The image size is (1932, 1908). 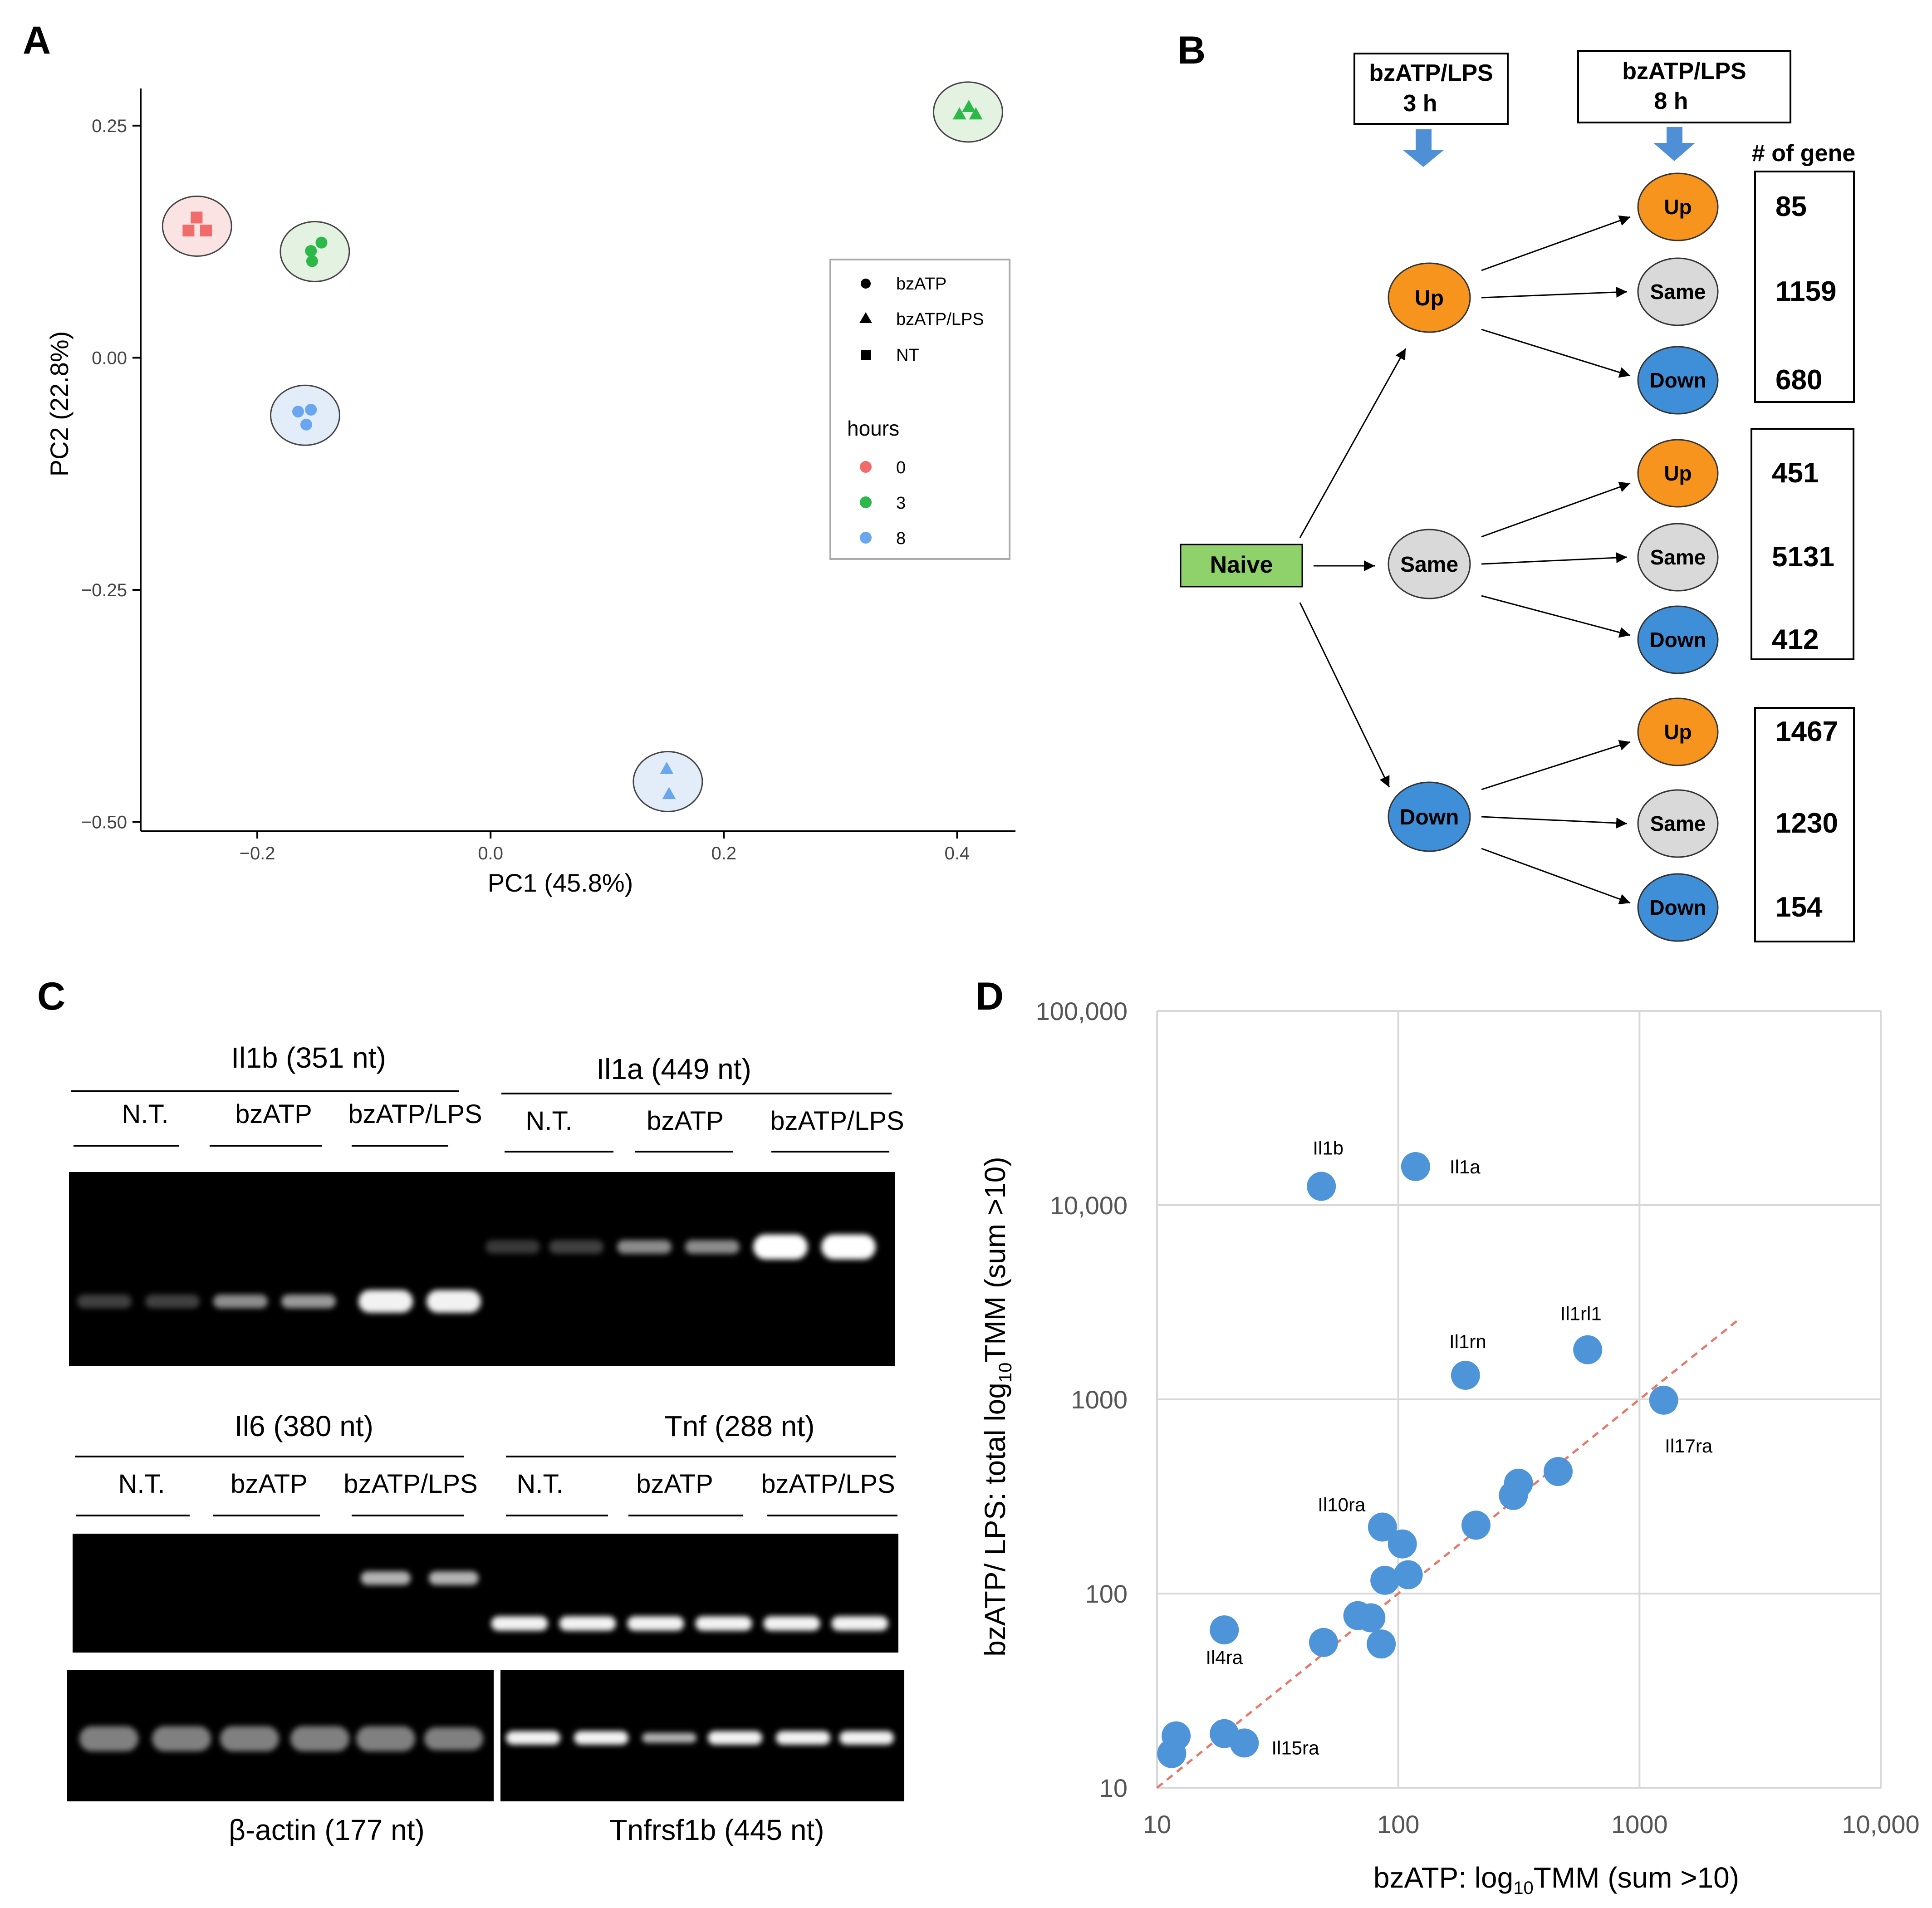 I want to click on trend-line, so click(x=1448, y=1553).